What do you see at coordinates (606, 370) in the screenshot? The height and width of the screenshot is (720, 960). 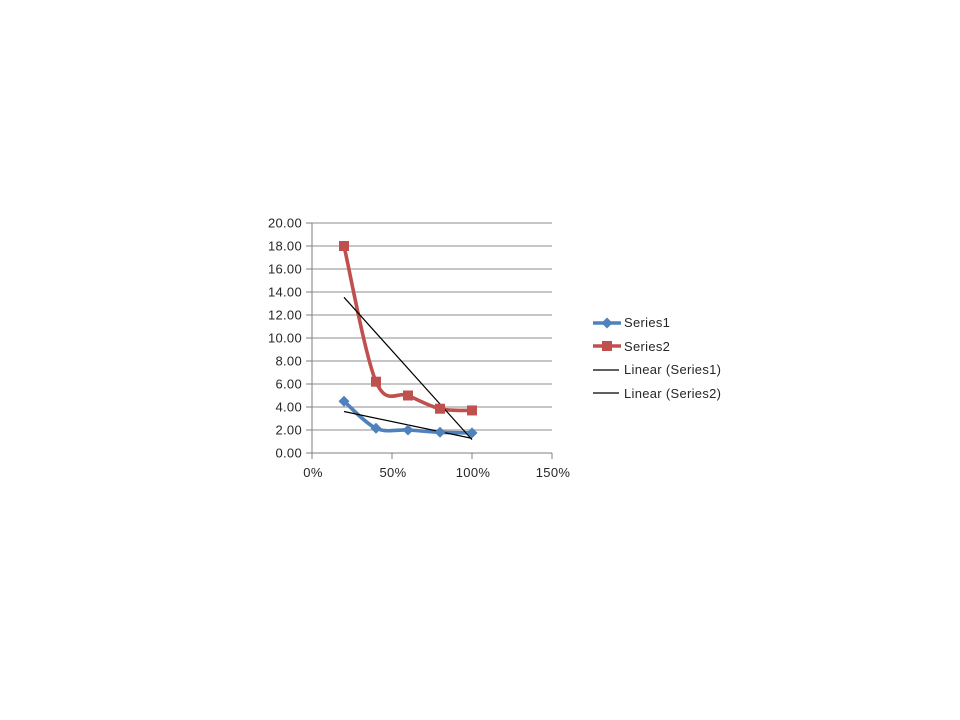 I see `linear-series1-legend-marker` at bounding box center [606, 370].